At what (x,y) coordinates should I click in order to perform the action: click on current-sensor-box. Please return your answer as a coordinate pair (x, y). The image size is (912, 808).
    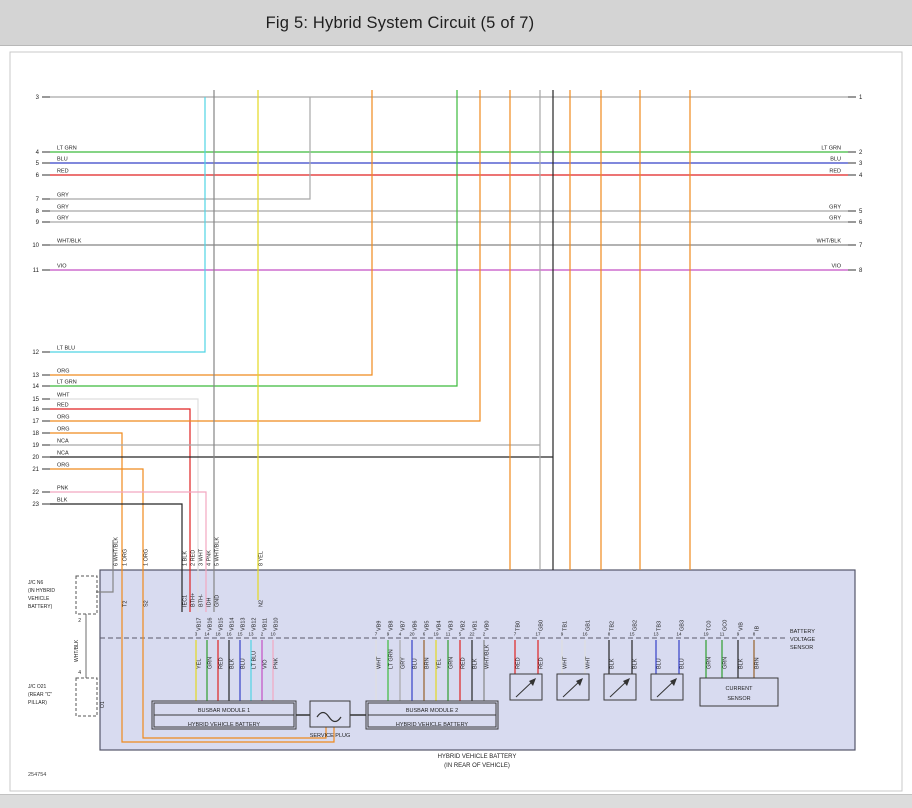
    Looking at the image, I should click on (739, 692).